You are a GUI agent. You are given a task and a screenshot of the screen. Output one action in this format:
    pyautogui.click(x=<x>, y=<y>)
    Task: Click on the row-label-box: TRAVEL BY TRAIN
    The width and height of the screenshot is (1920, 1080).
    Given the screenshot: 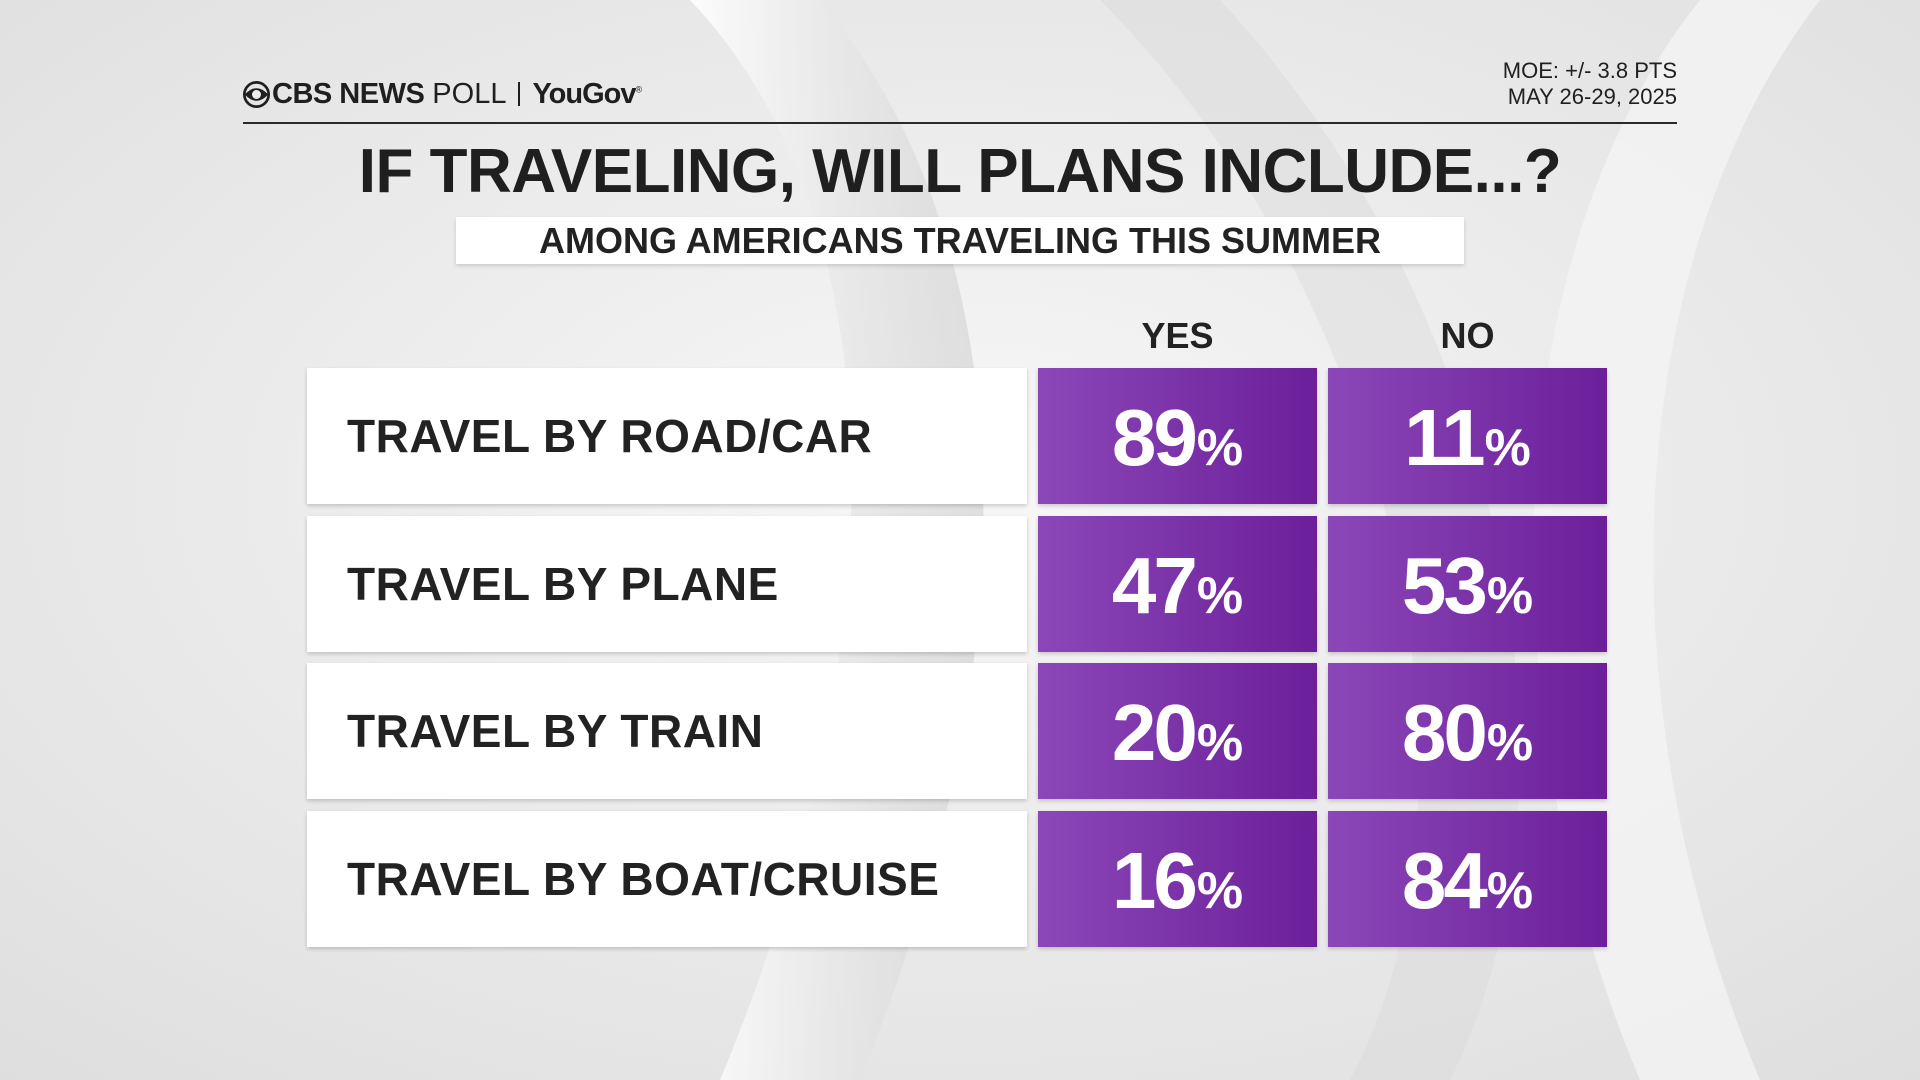 What is the action you would take?
    pyautogui.click(x=667, y=731)
    